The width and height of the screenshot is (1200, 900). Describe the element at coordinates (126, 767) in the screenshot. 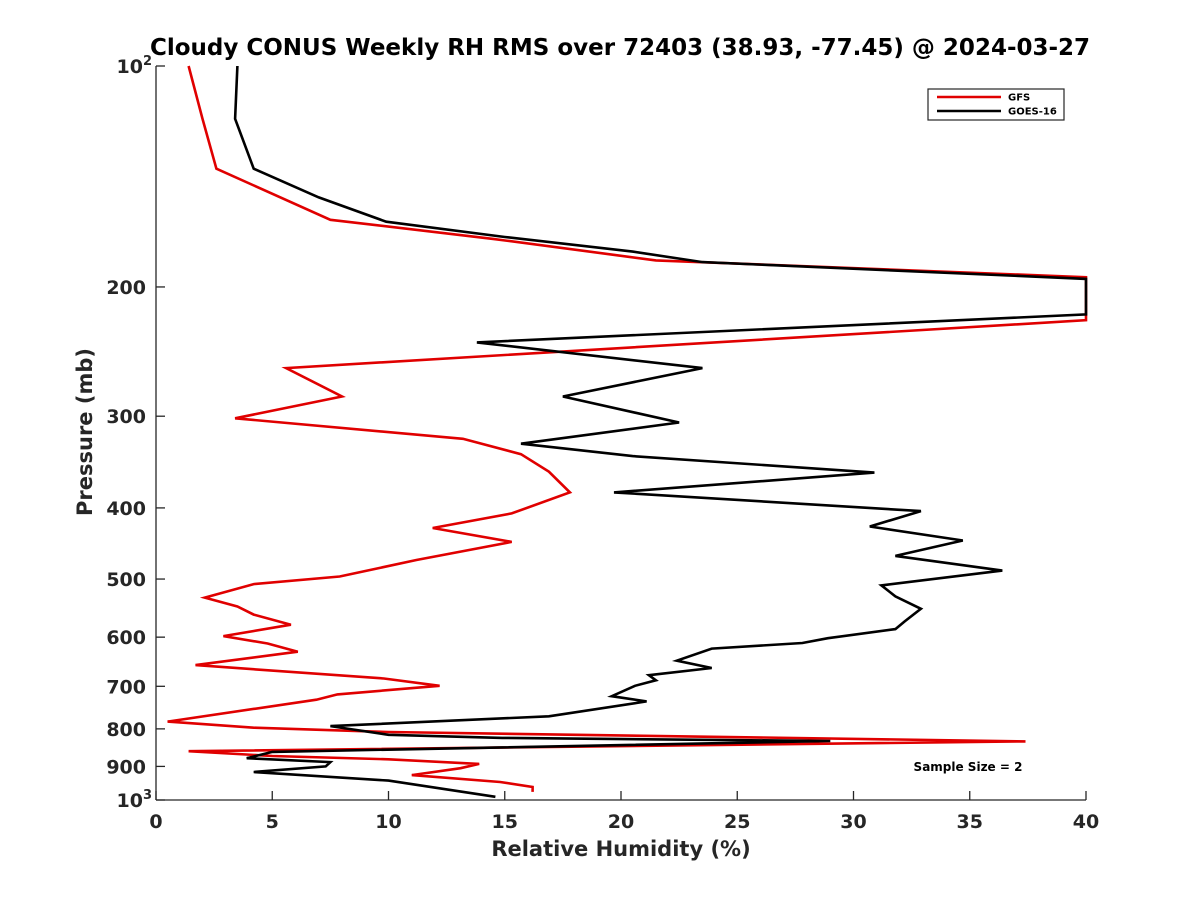

I see `y-tick-label: 900` at that location.